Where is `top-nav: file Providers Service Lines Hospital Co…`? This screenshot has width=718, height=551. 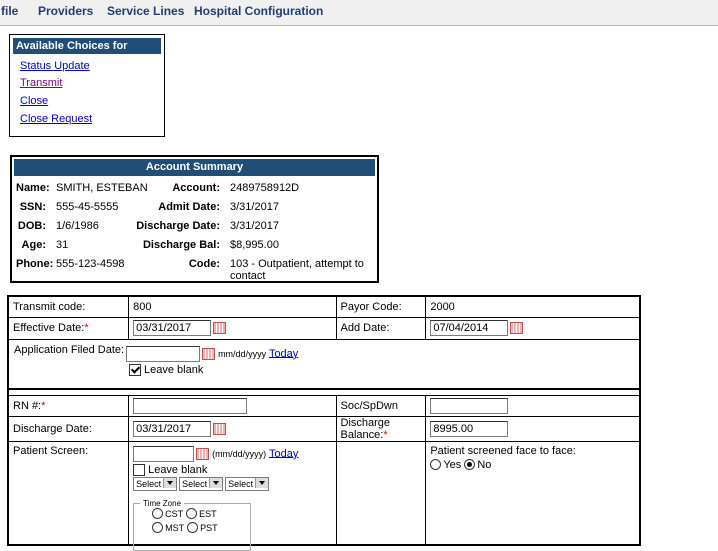 top-nav: file Providers Service Lines Hospital Co… is located at coordinates (359, 13).